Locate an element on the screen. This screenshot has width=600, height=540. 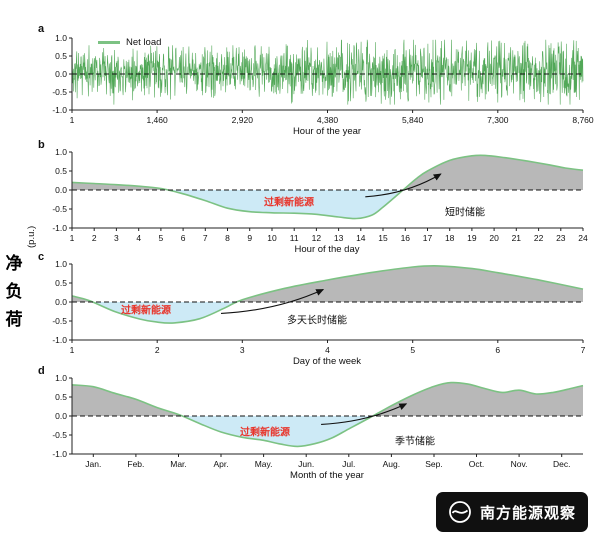
surplus-renewables-label-b: 过剩新能源 is located at coordinates (289, 203).